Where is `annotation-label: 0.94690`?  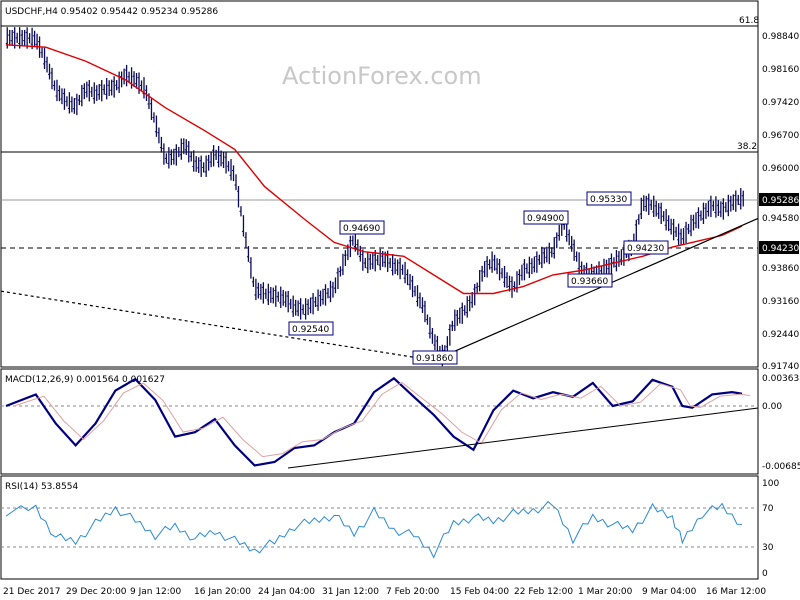 annotation-label: 0.94690 is located at coordinates (361, 229).